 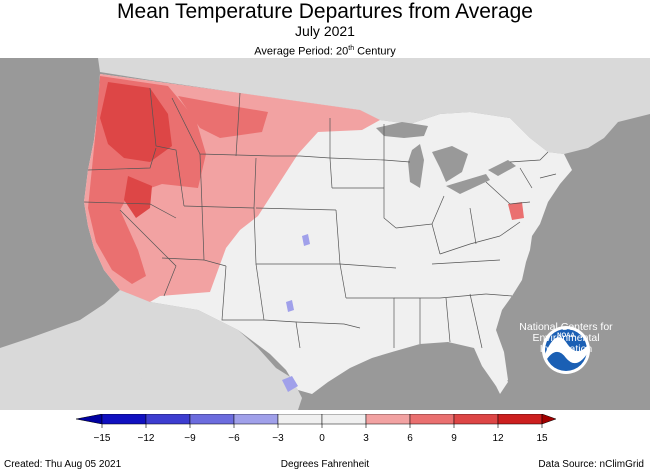 I want to click on colorbar-tick-label: −12, so click(x=146, y=438).